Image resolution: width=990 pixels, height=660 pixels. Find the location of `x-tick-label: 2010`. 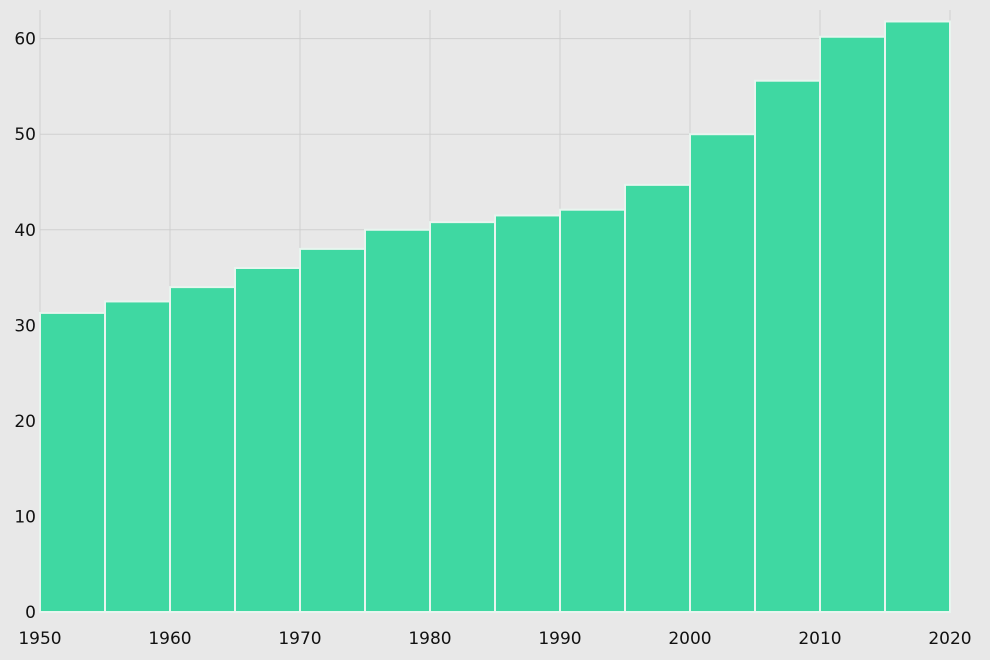

x-tick-label: 2010 is located at coordinates (819, 639).